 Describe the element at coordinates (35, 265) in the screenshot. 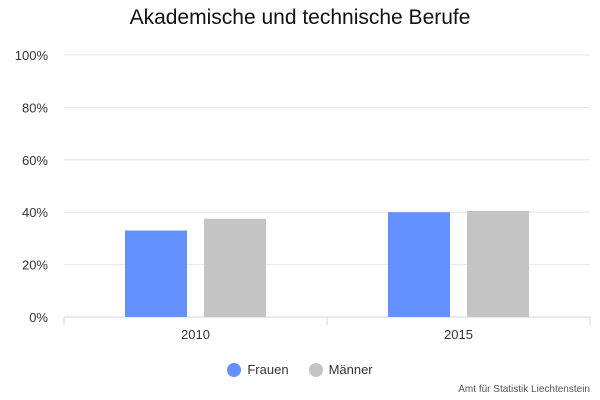

I see `y-tick-label: 20%` at that location.